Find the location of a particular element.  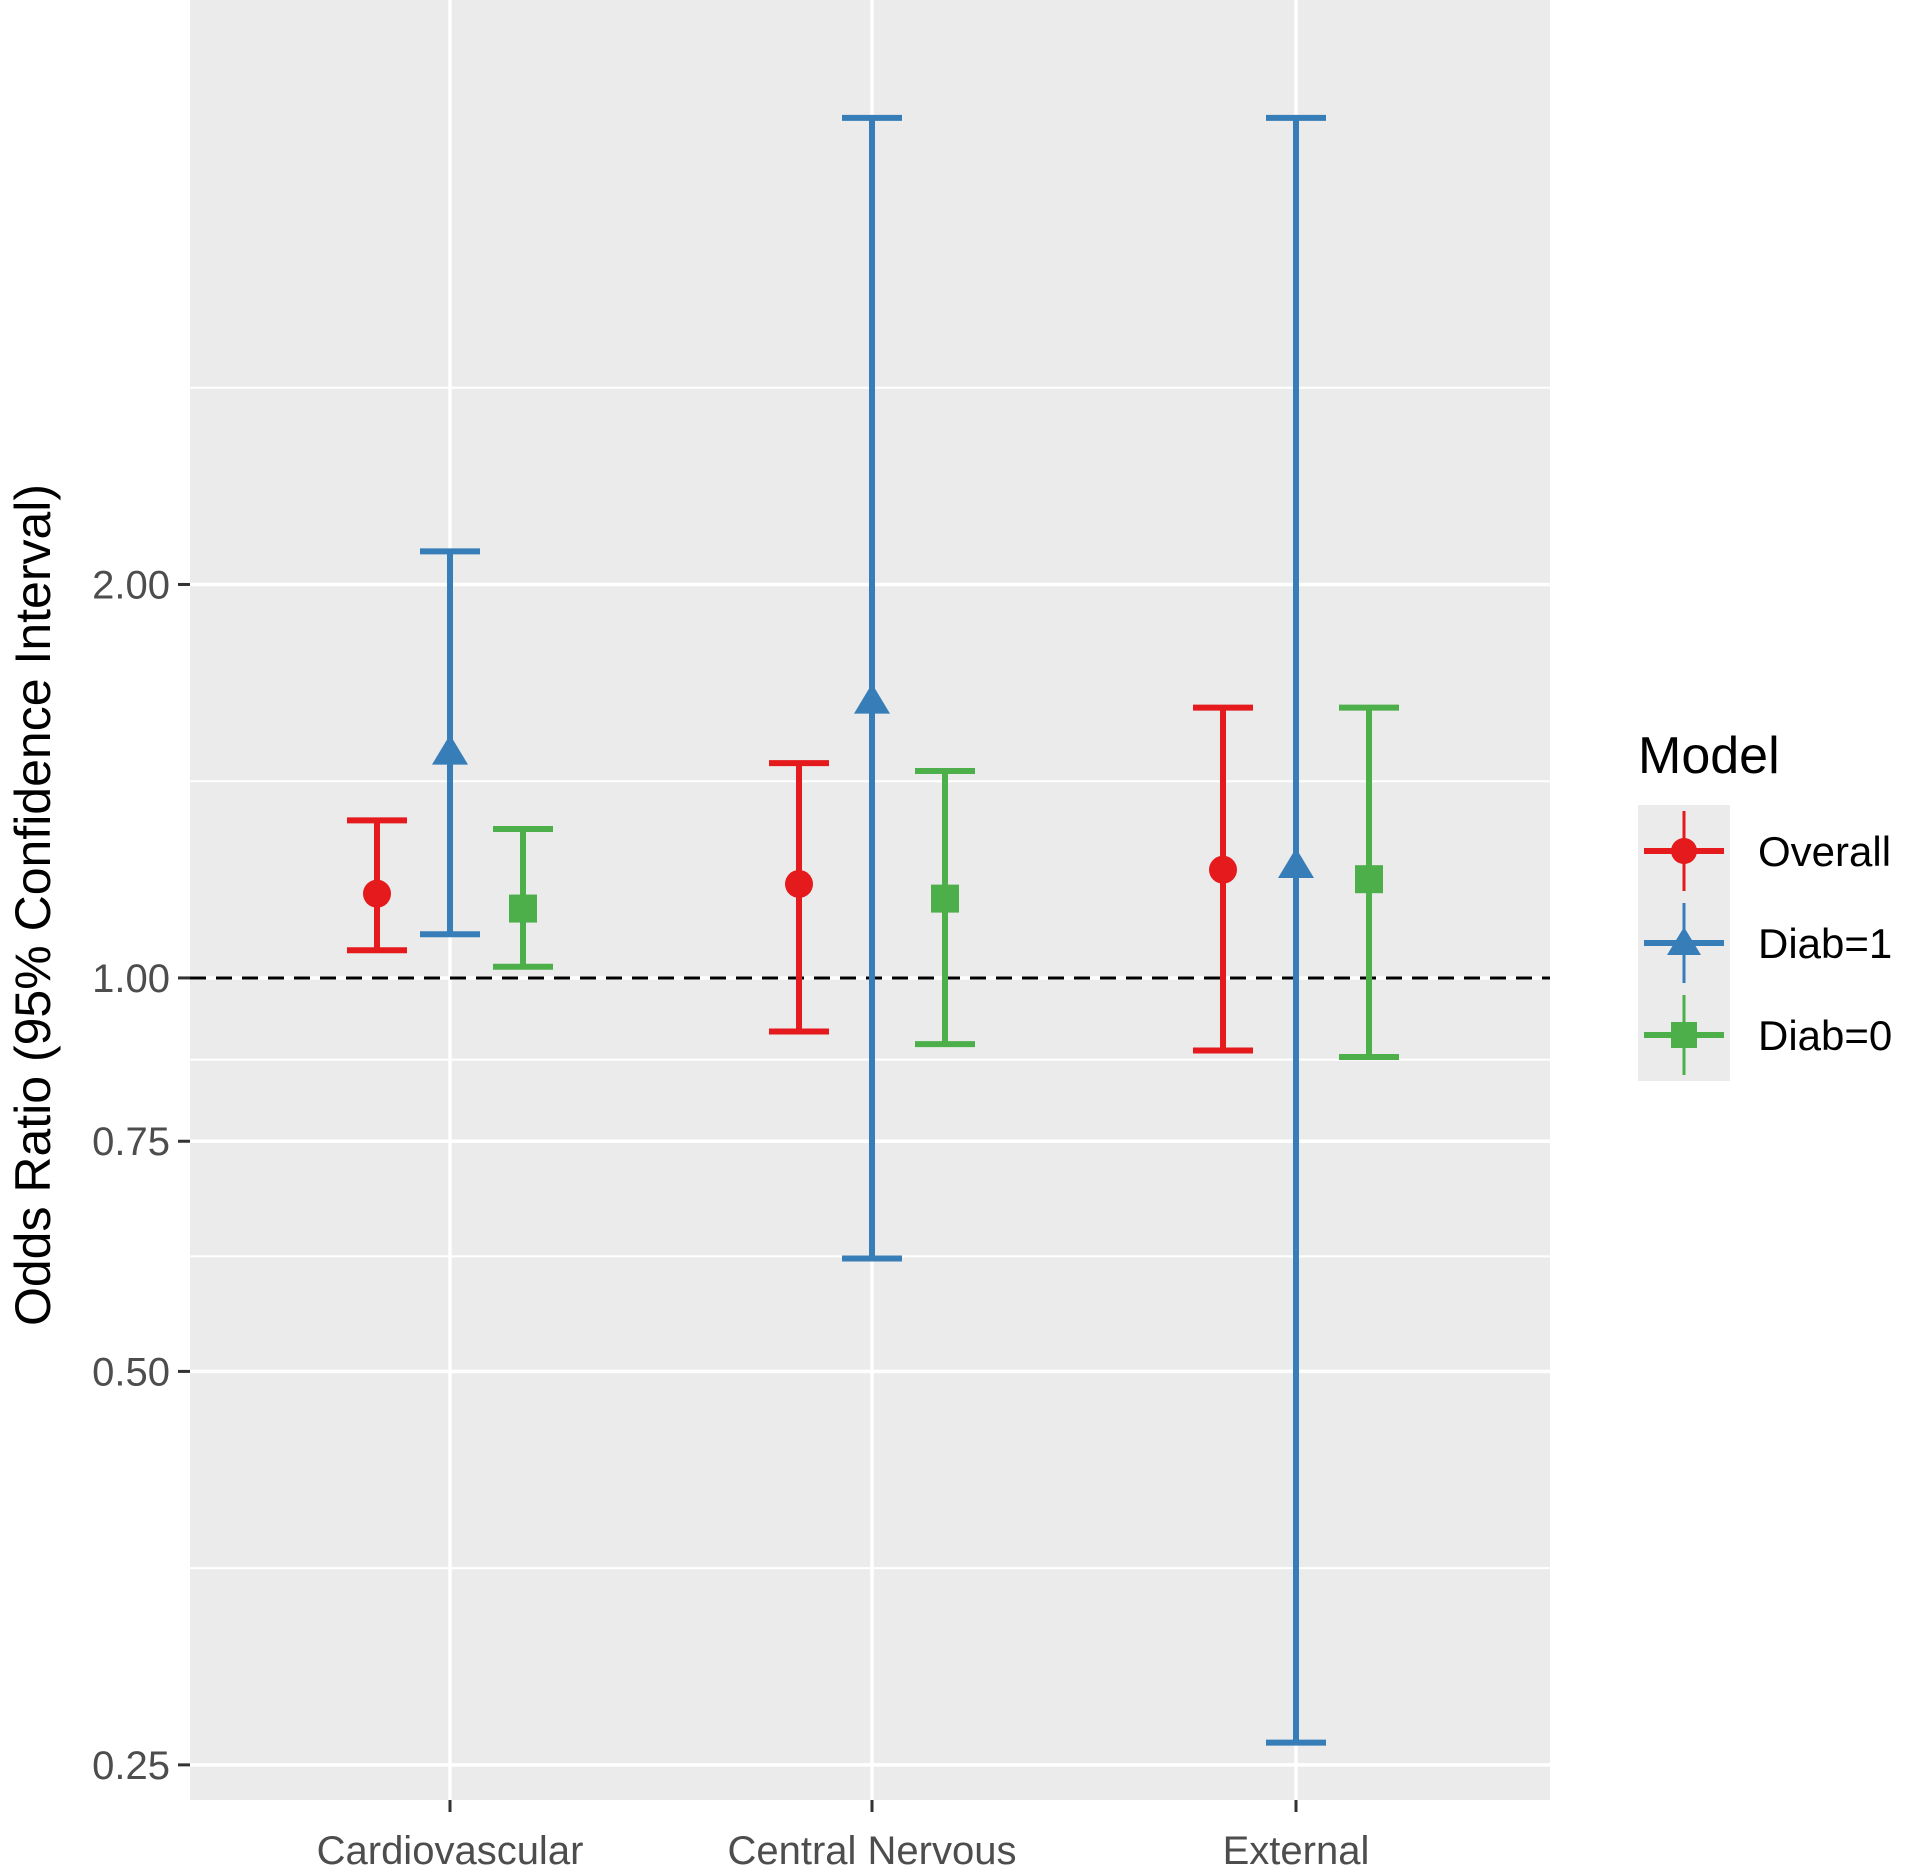

legend-item-diab-0: Diab=0 is located at coordinates (1768, 1035).